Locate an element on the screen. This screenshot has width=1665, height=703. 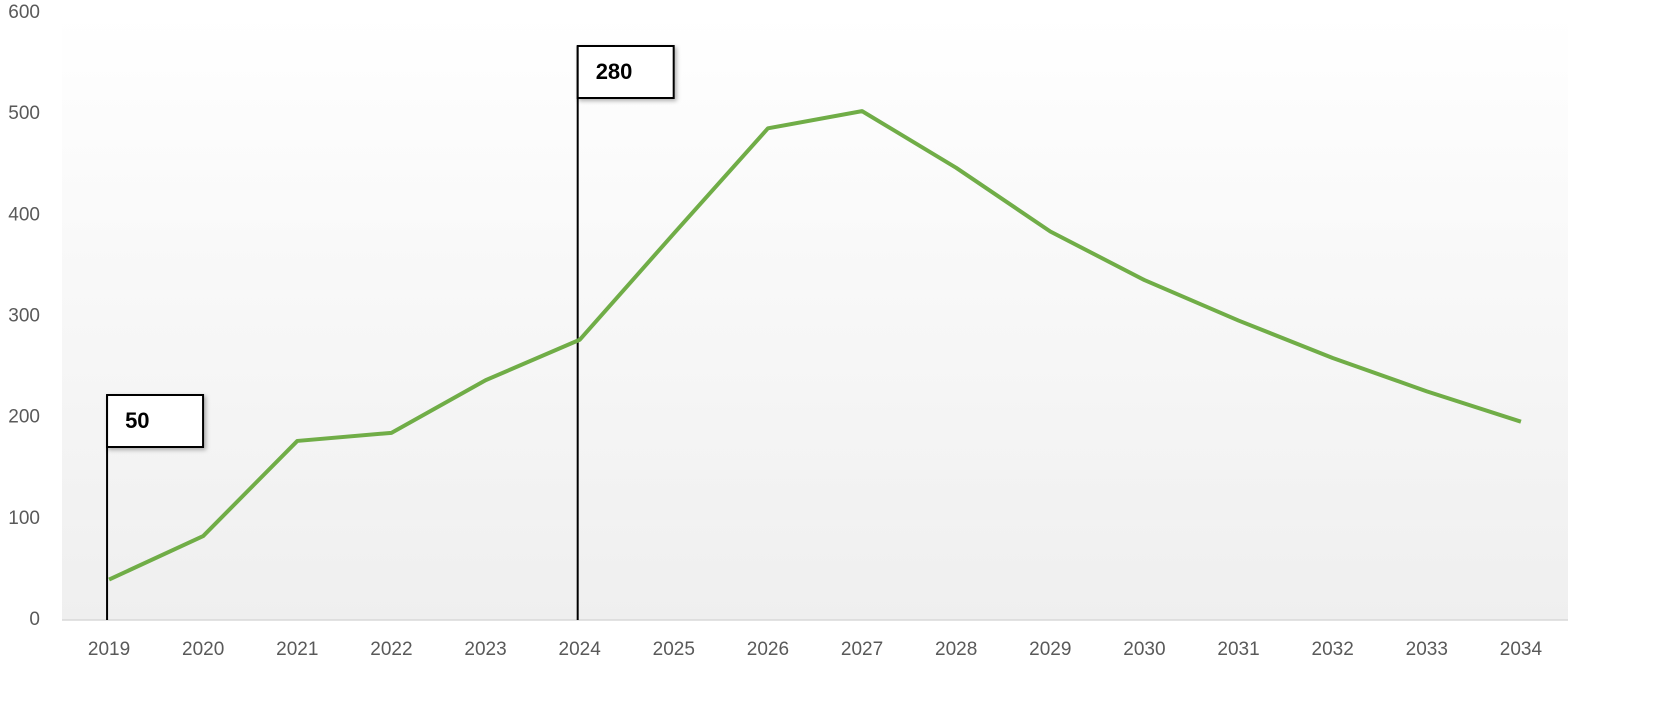
y-tick-label: 500 is located at coordinates (24, 113).